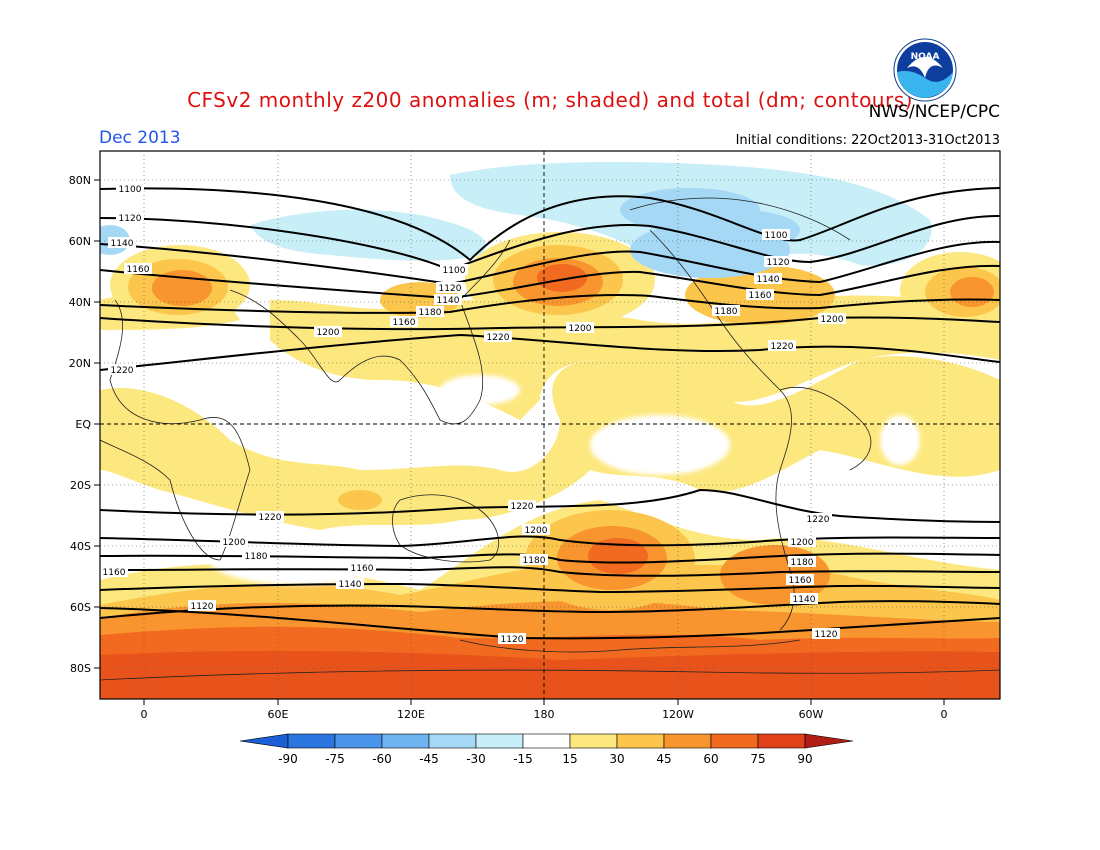  I want to click on initial-conditions-label: Initial conditions: 22Oct2013-31Oct2013, so click(867, 140).